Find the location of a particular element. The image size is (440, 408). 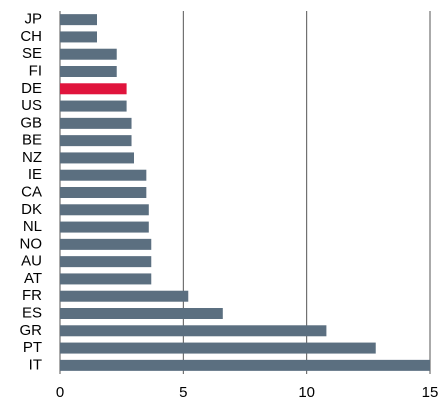

y-tick-label: NZ is located at coordinates (32, 157).